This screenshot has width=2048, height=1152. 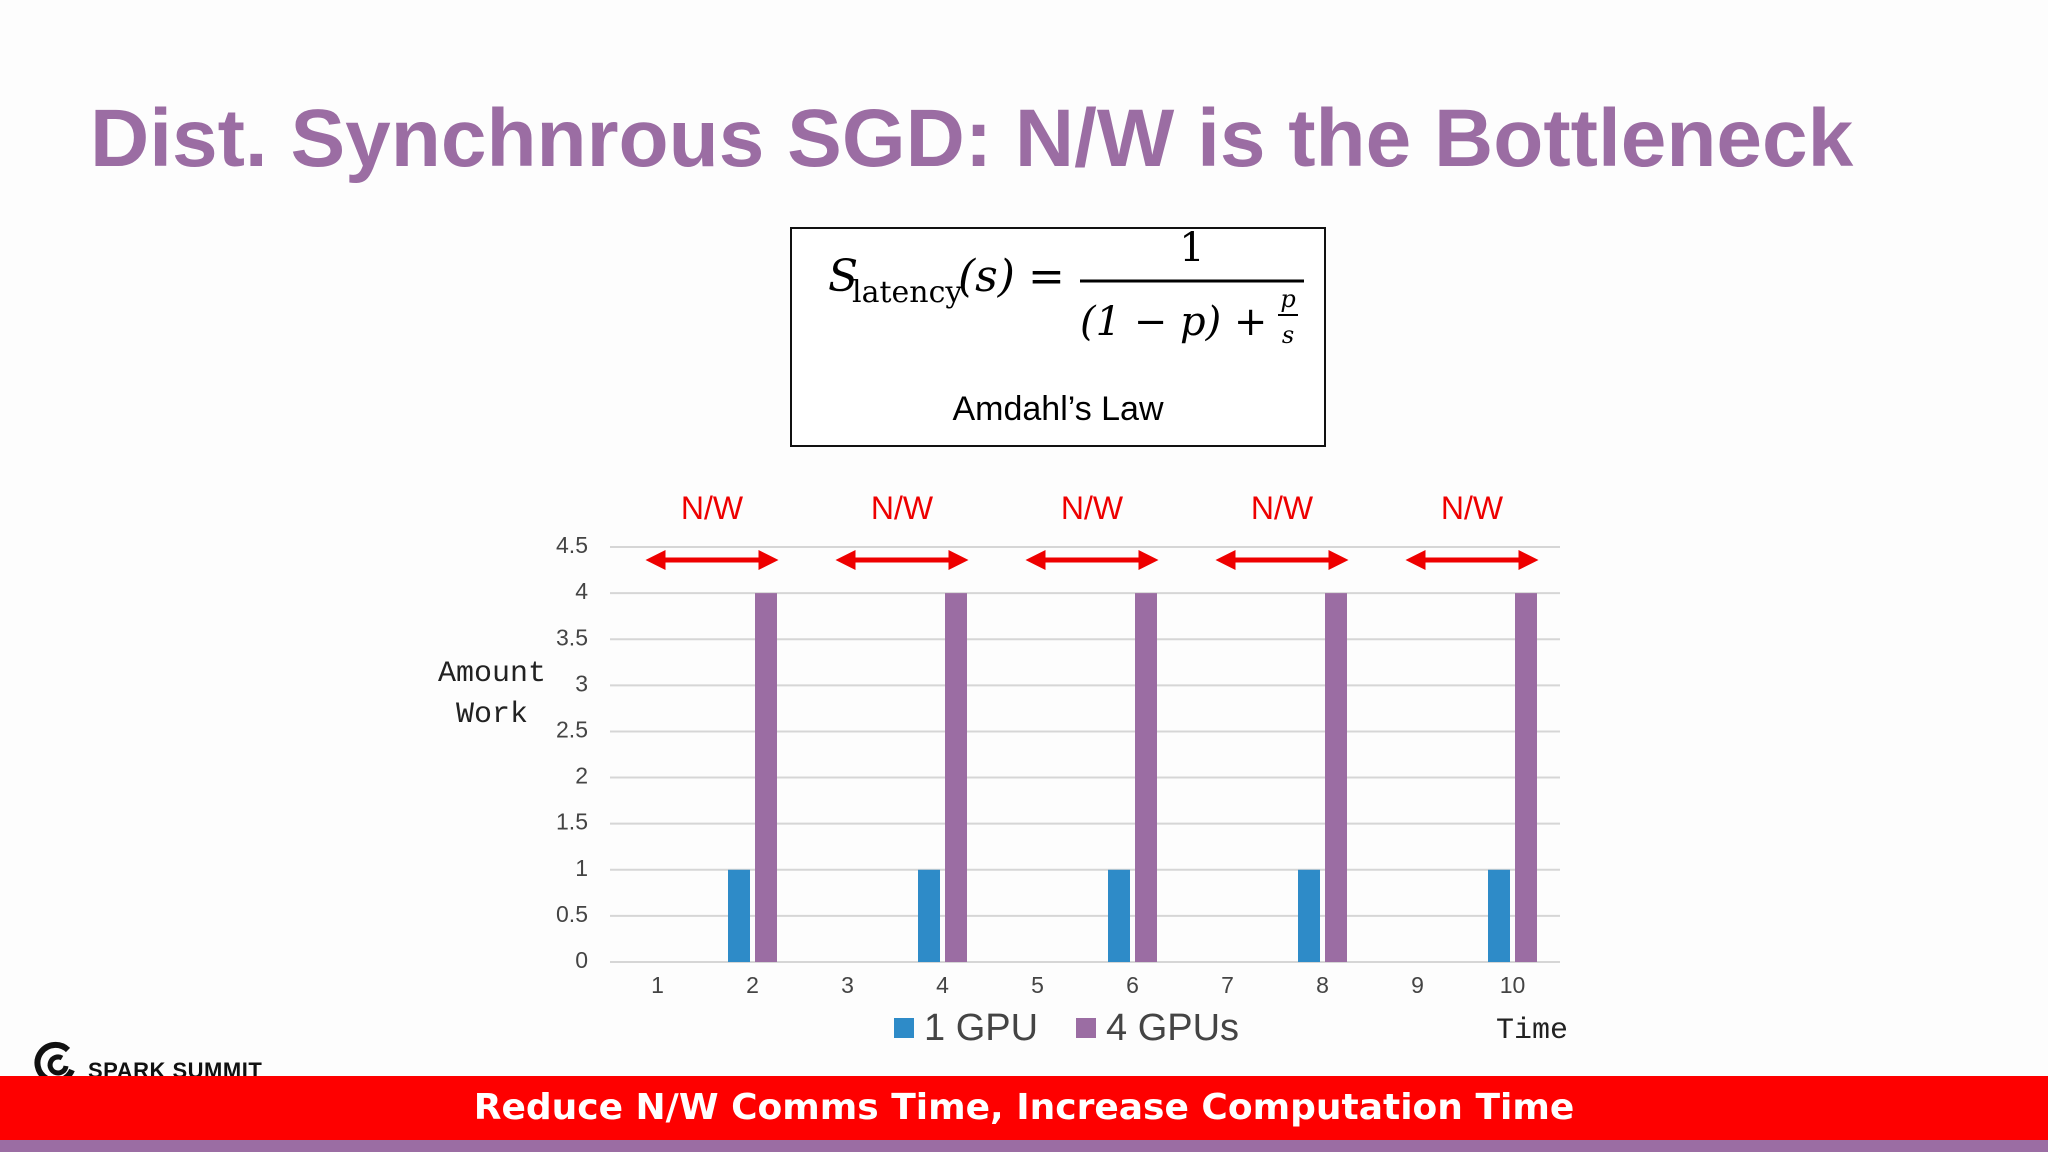 What do you see at coordinates (986, 276) in the screenshot?
I see `formula-lhs-arg: (s)` at bounding box center [986, 276].